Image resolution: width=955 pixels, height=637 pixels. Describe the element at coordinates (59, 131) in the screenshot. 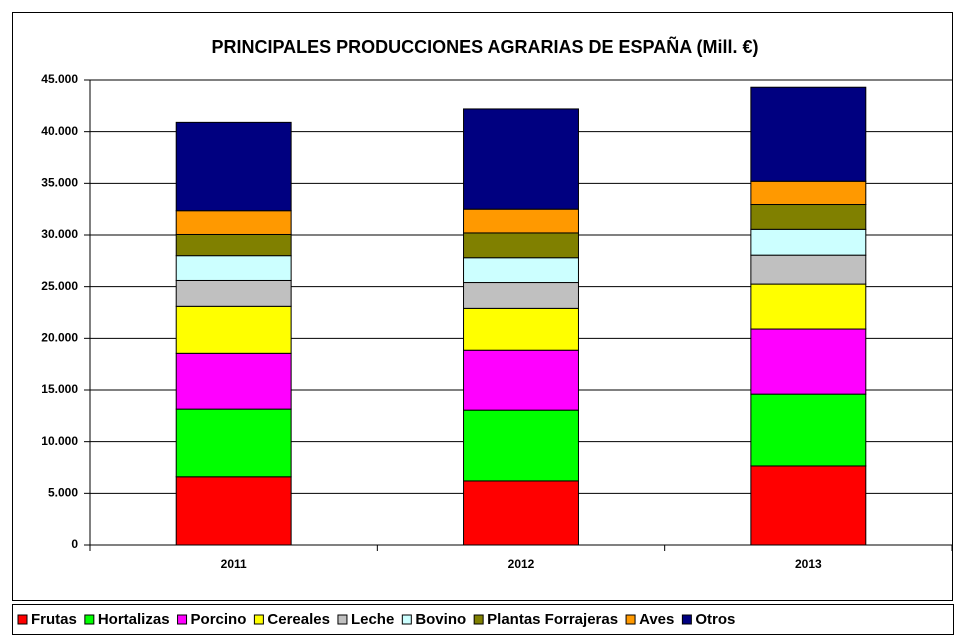

I see `y-tick-label: 40.000` at that location.